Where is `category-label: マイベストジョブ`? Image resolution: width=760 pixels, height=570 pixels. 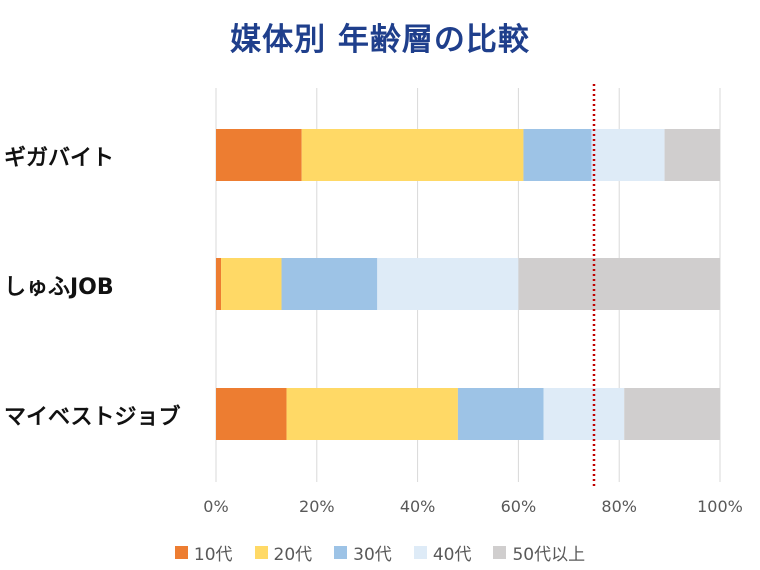 category-label: マイベストジョブ is located at coordinates (92, 417).